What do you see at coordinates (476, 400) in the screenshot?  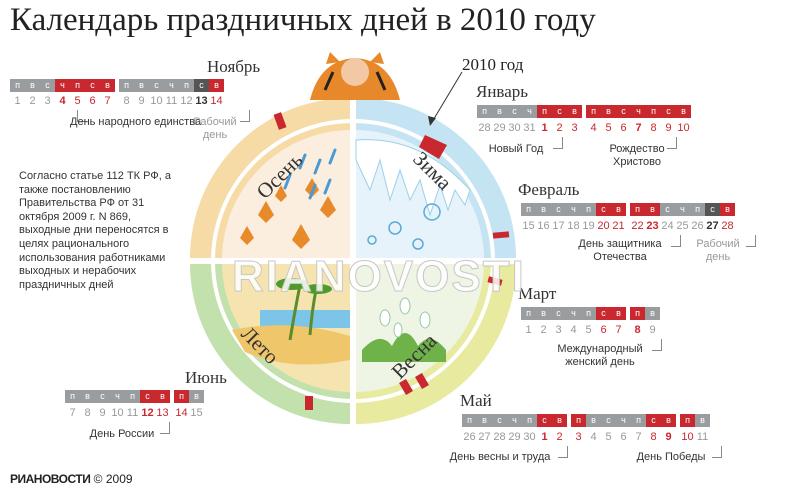 I see `month-may-name: Май` at bounding box center [476, 400].